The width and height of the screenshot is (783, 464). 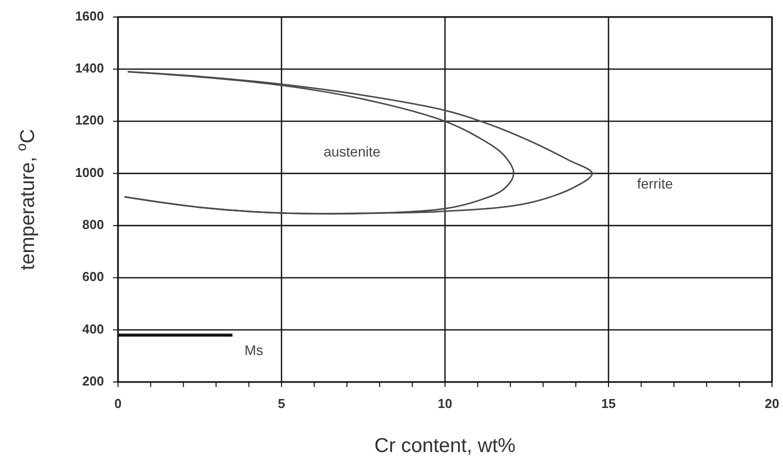 What do you see at coordinates (93, 328) in the screenshot?
I see `y-tick-label: 400` at bounding box center [93, 328].